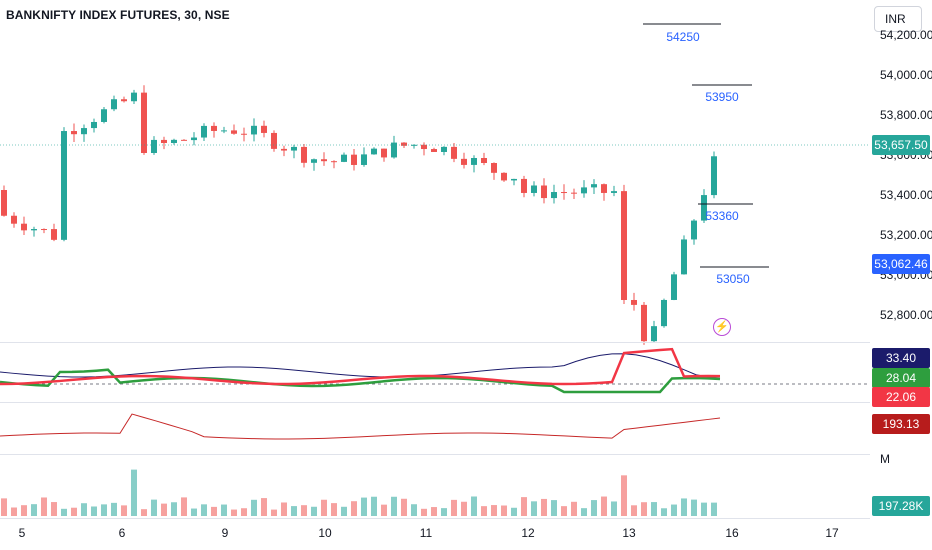  What do you see at coordinates (901, 264) in the screenshot?
I see `level-price-tag: 53,062.46` at bounding box center [901, 264].